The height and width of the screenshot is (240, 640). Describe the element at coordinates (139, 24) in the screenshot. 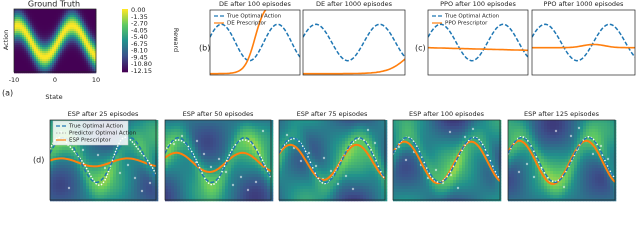

I see `colorbar-tick-label: -2.70` at that location.